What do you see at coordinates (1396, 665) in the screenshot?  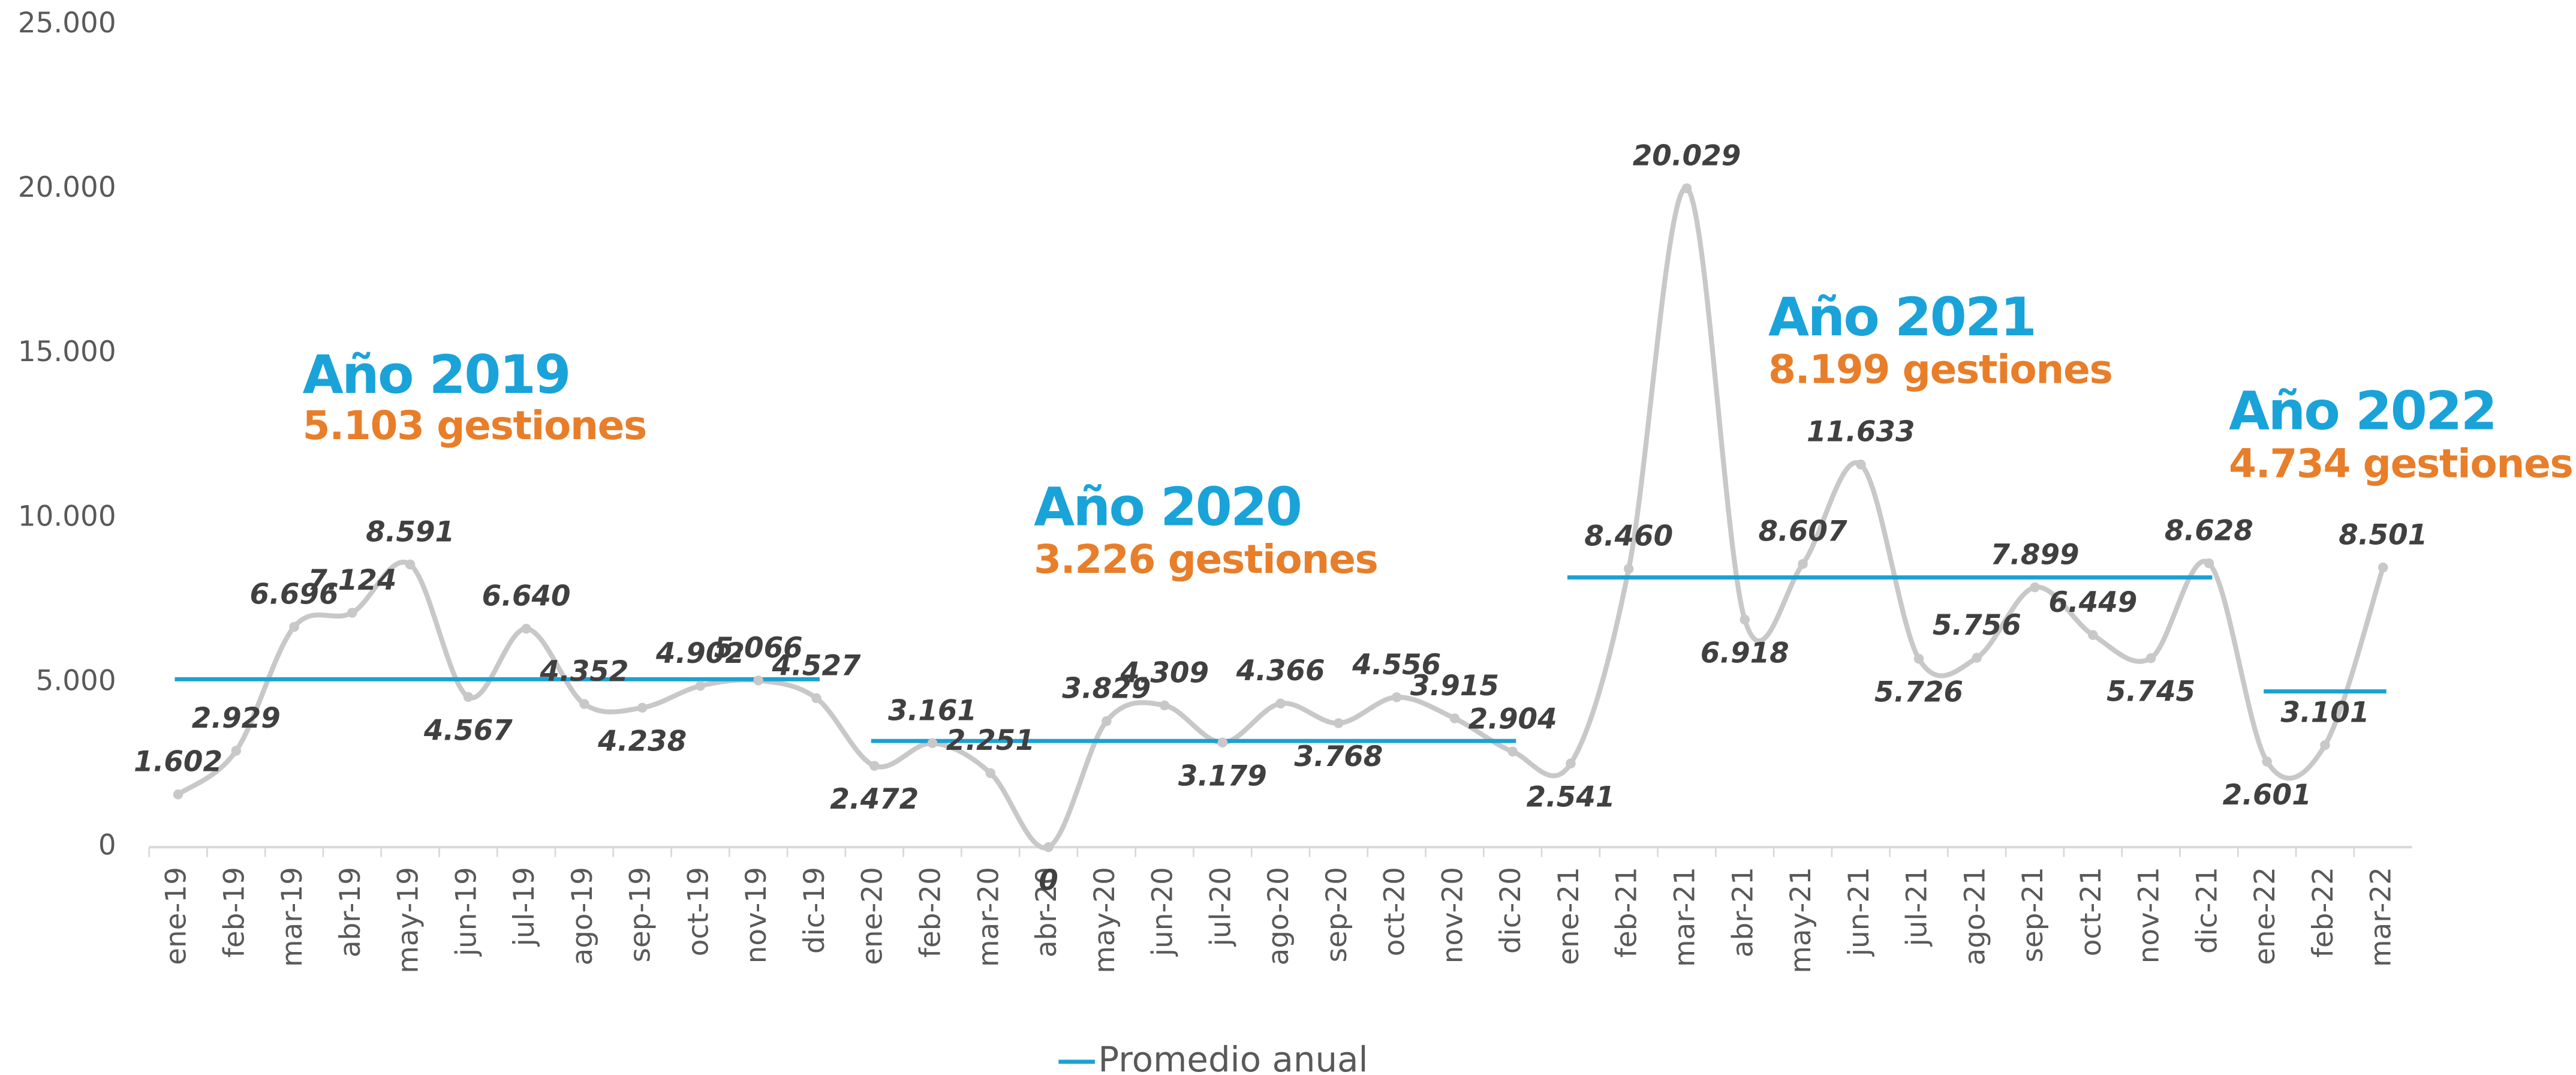 I see `data-label: 4.556` at bounding box center [1396, 665].